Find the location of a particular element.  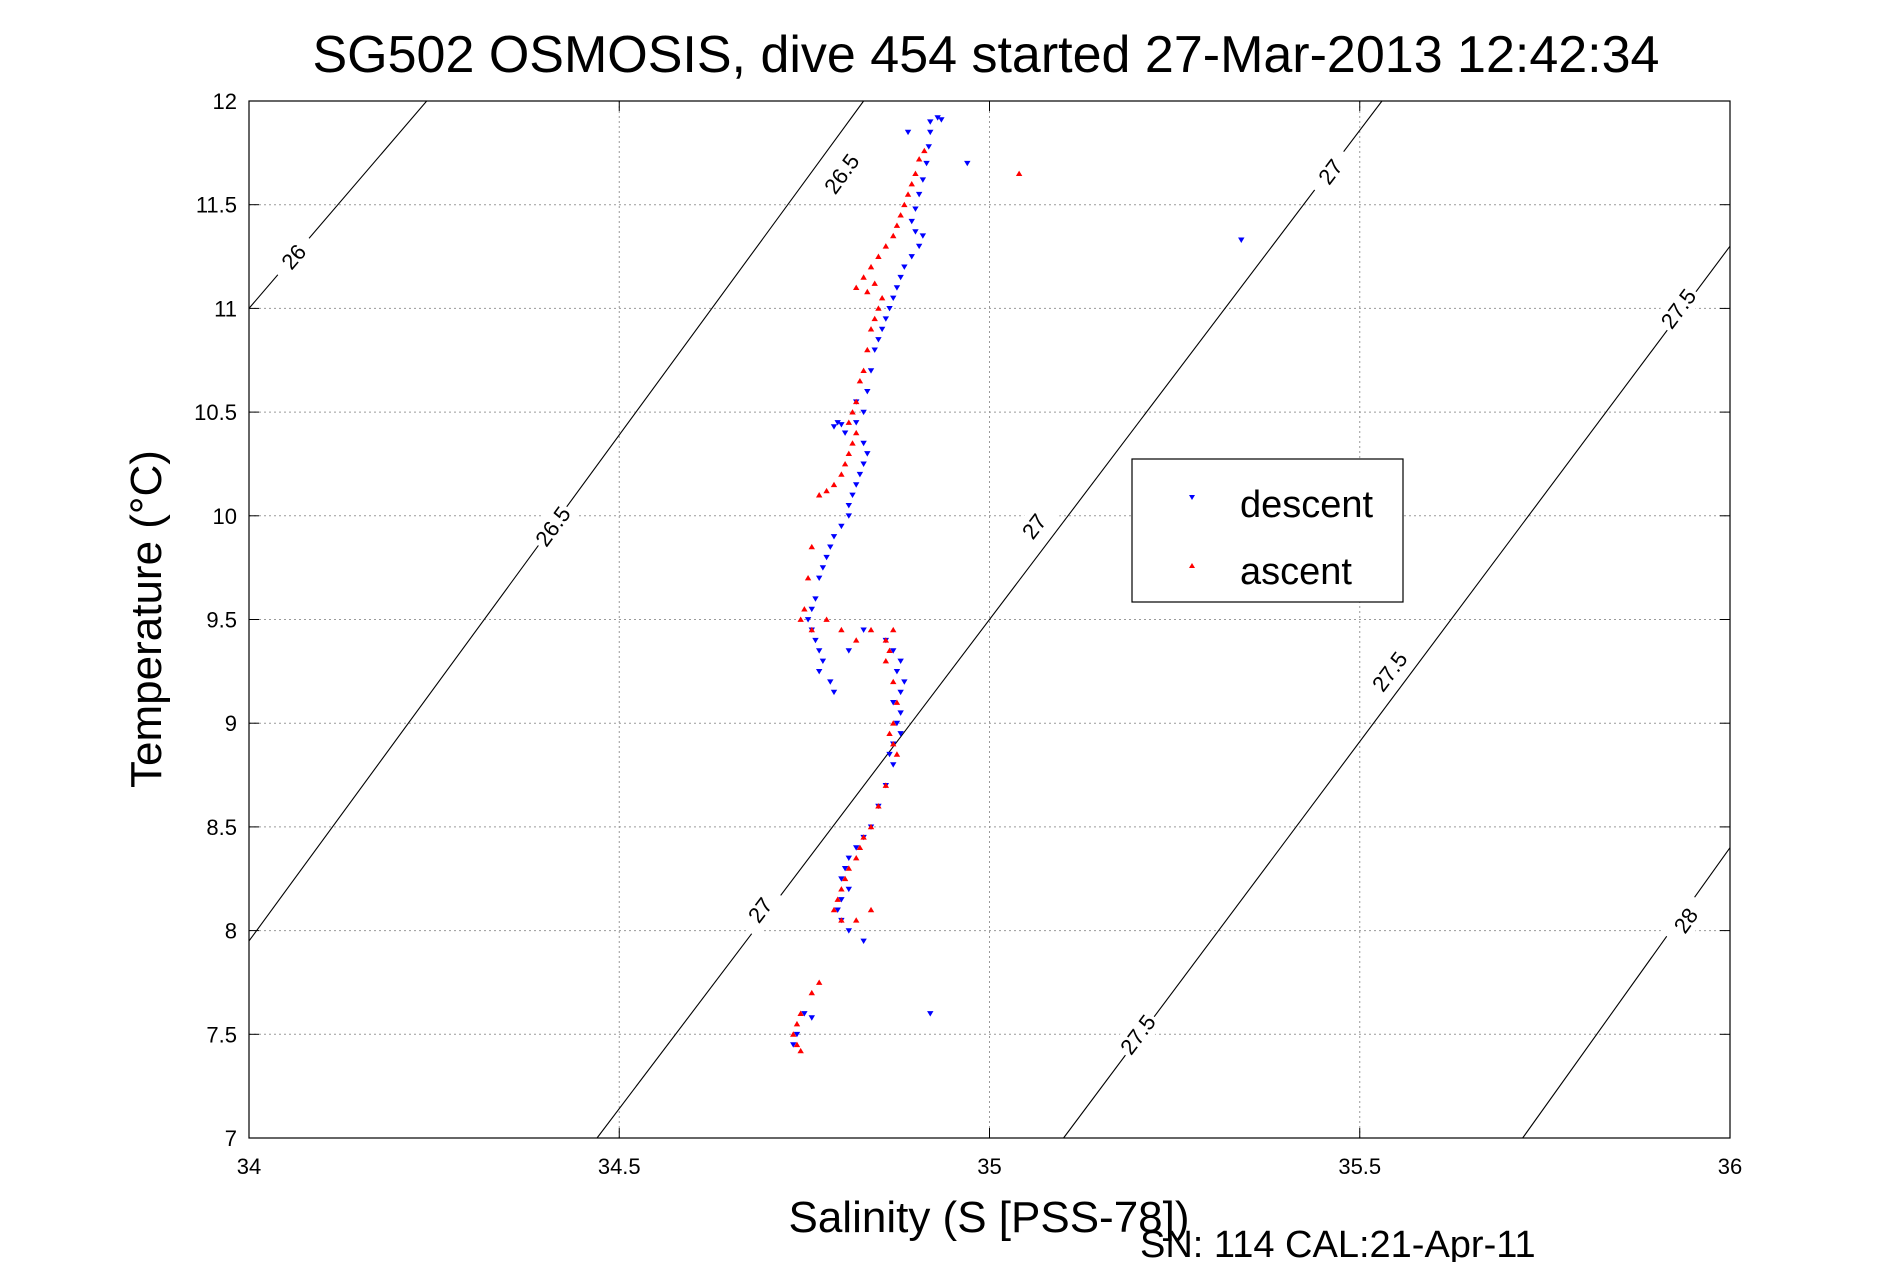

legend-label-descent: descent is located at coordinates (1307, 505).